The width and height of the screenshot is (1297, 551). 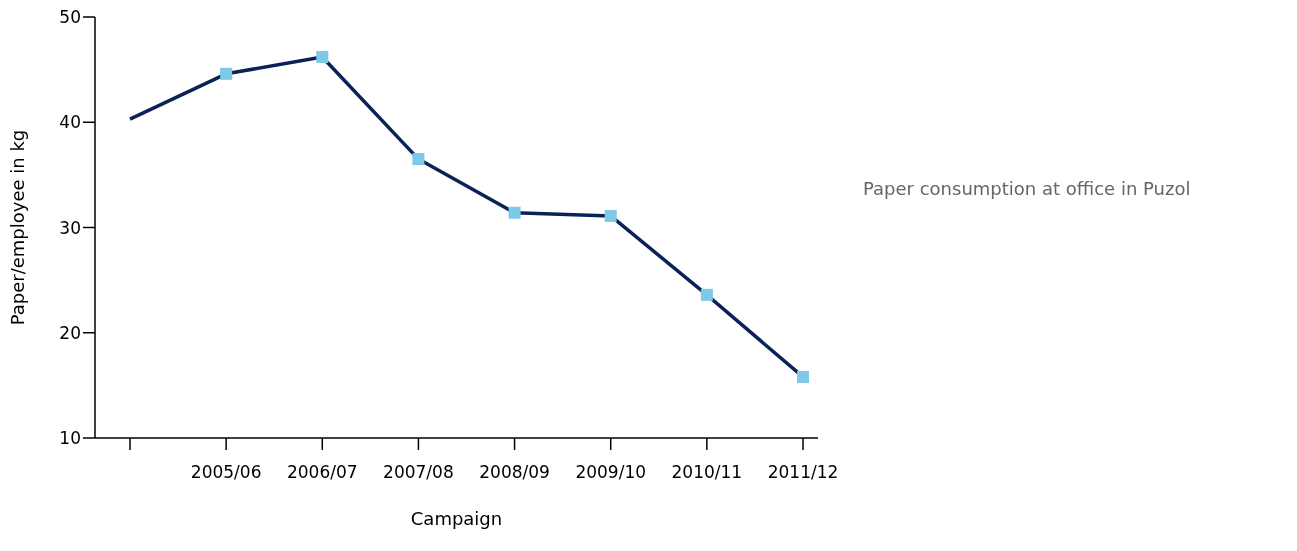 I want to click on x-tick-label: 2011/12, so click(x=803, y=472).